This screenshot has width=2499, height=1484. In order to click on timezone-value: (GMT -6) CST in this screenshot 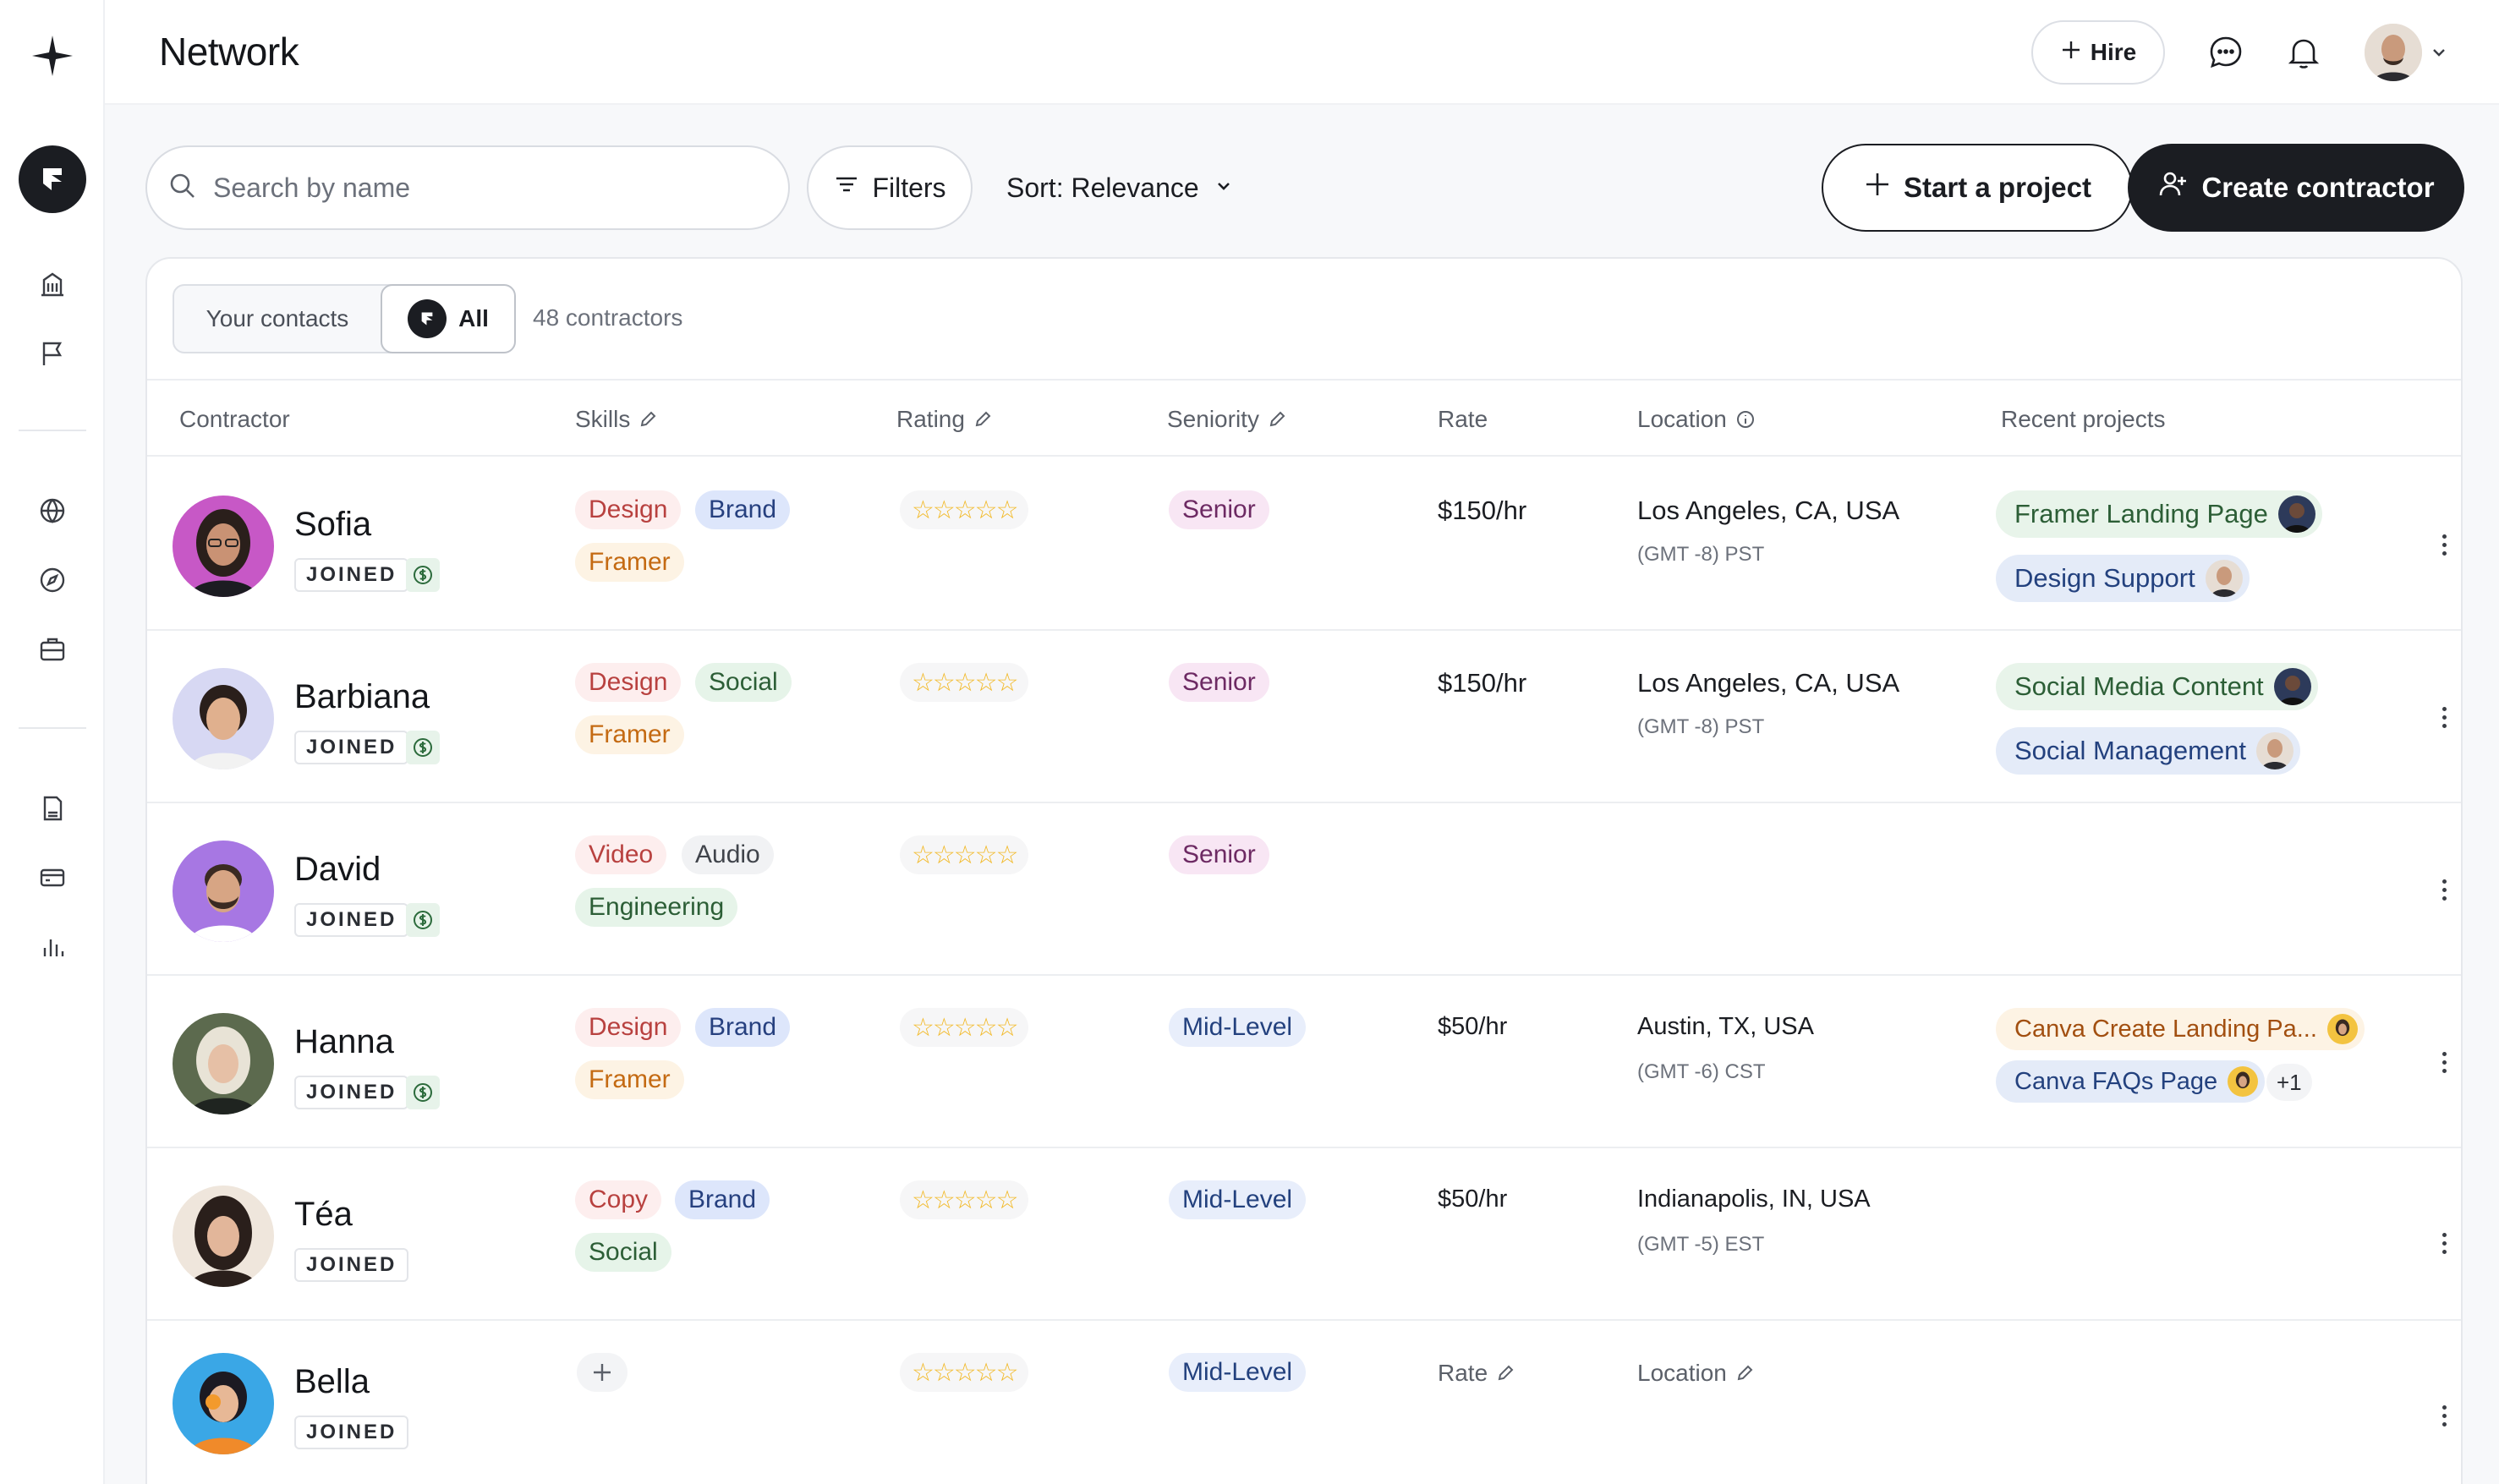, I will do `click(1701, 1071)`.